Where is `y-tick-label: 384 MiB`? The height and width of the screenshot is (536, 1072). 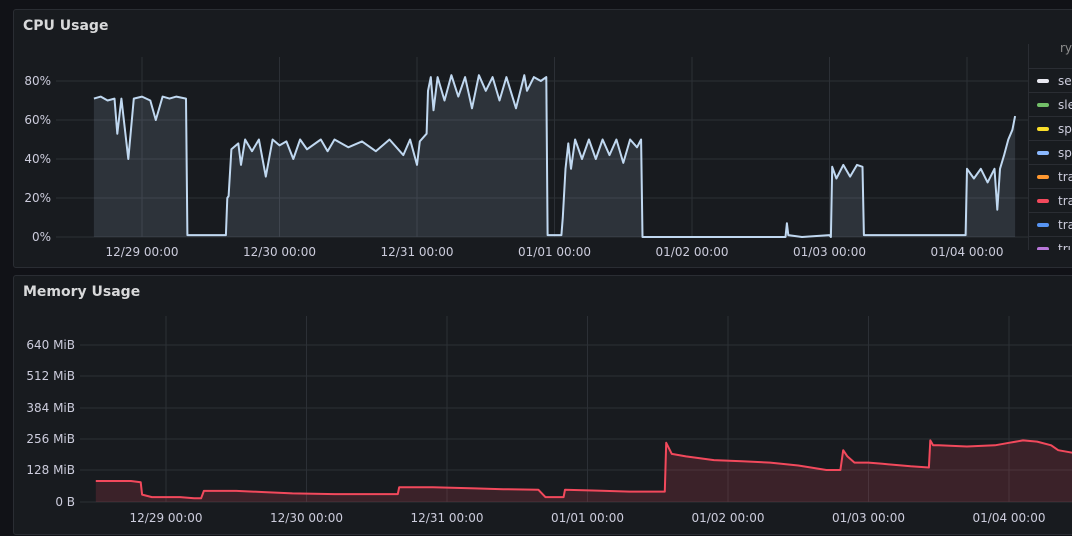 y-tick-label: 384 MiB is located at coordinates (50, 408).